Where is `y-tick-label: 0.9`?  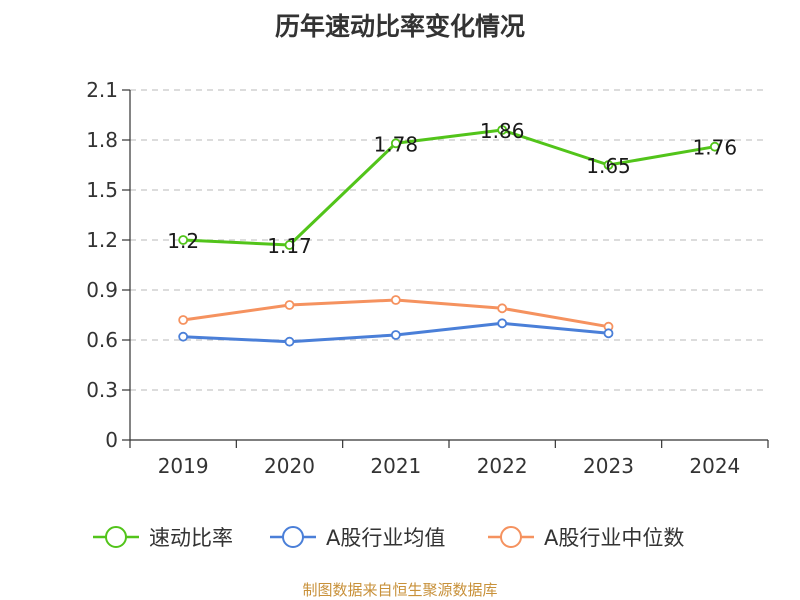
y-tick-label: 0.9 is located at coordinates (102, 290).